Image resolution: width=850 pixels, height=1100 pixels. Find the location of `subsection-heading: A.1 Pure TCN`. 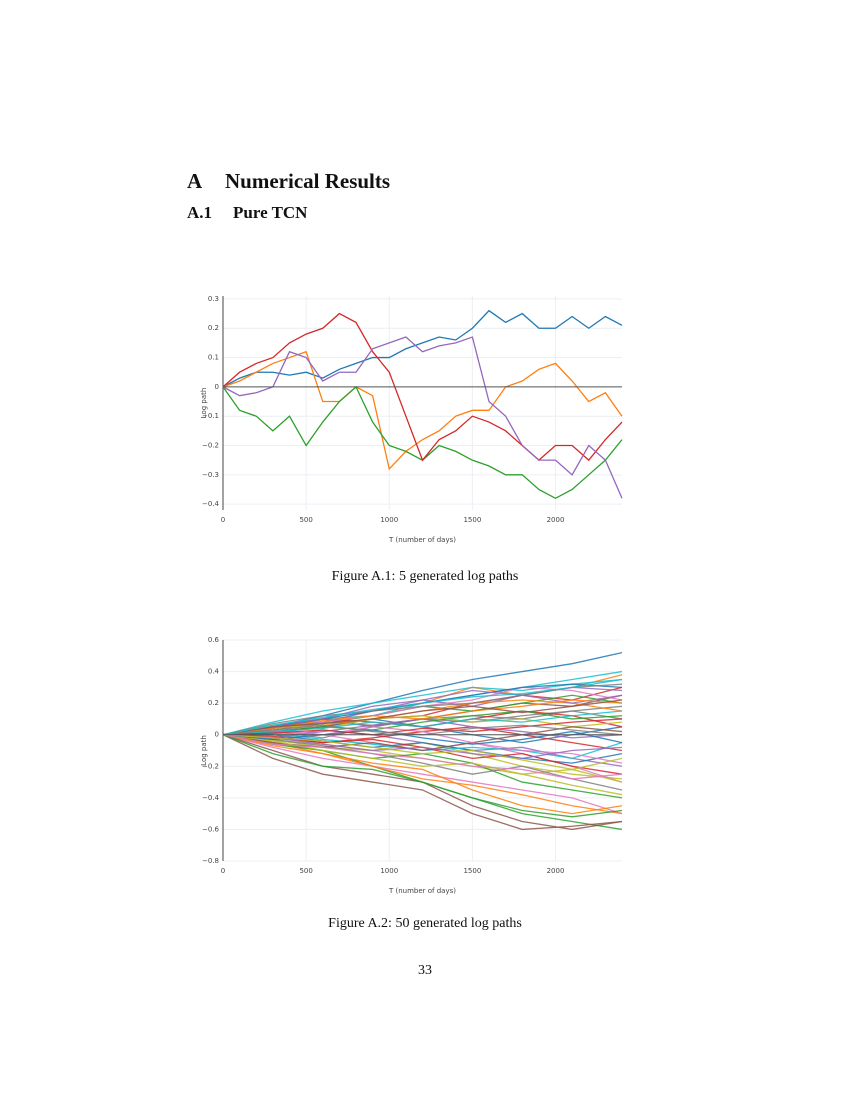

subsection-heading: A.1 Pure TCN is located at coordinates (247, 213).